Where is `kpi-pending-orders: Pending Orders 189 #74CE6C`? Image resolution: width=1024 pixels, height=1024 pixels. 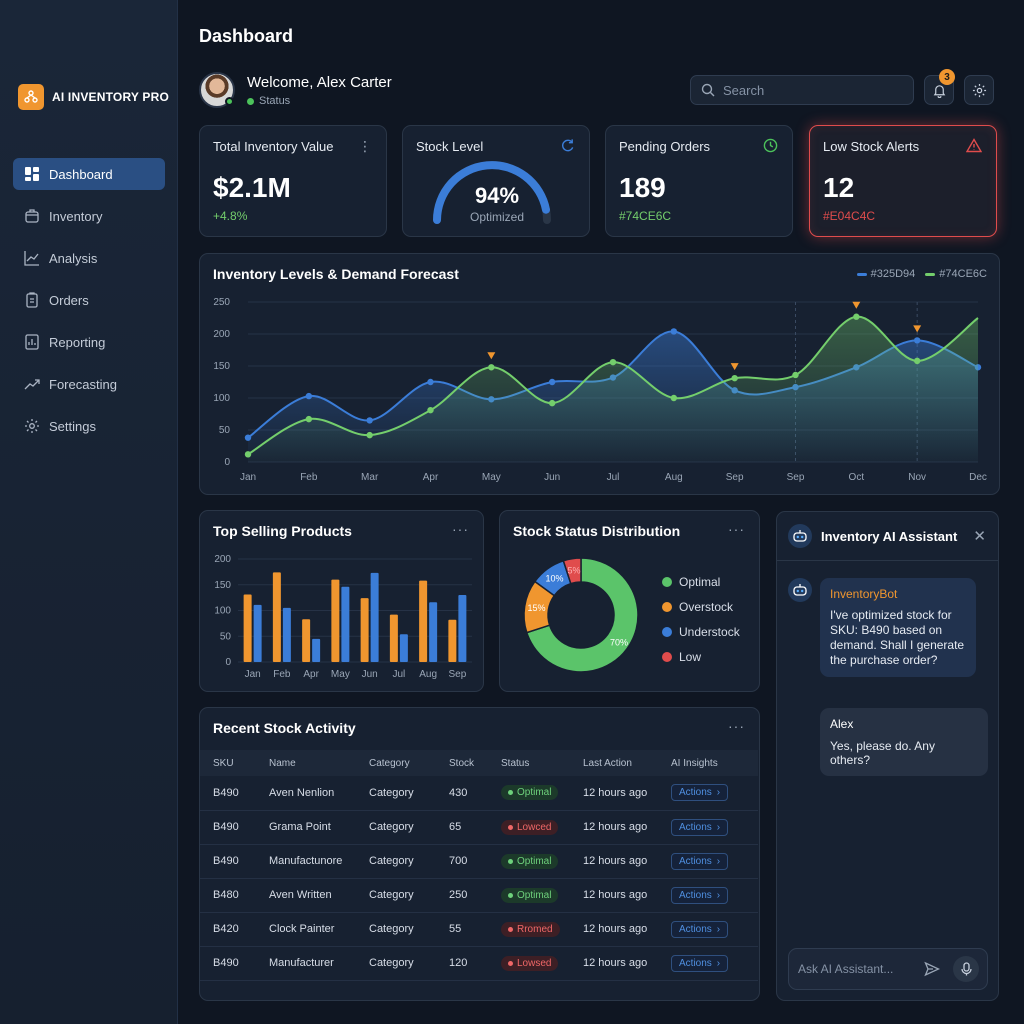 kpi-pending-orders: Pending Orders 189 #74CE6C is located at coordinates (699, 181).